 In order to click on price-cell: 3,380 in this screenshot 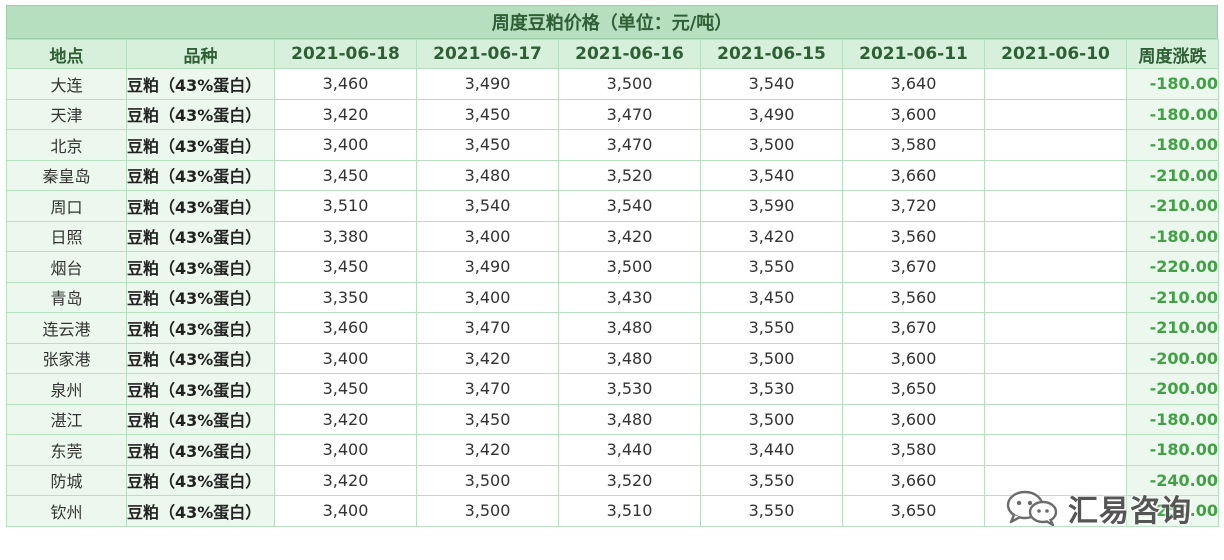, I will do `click(345, 236)`.